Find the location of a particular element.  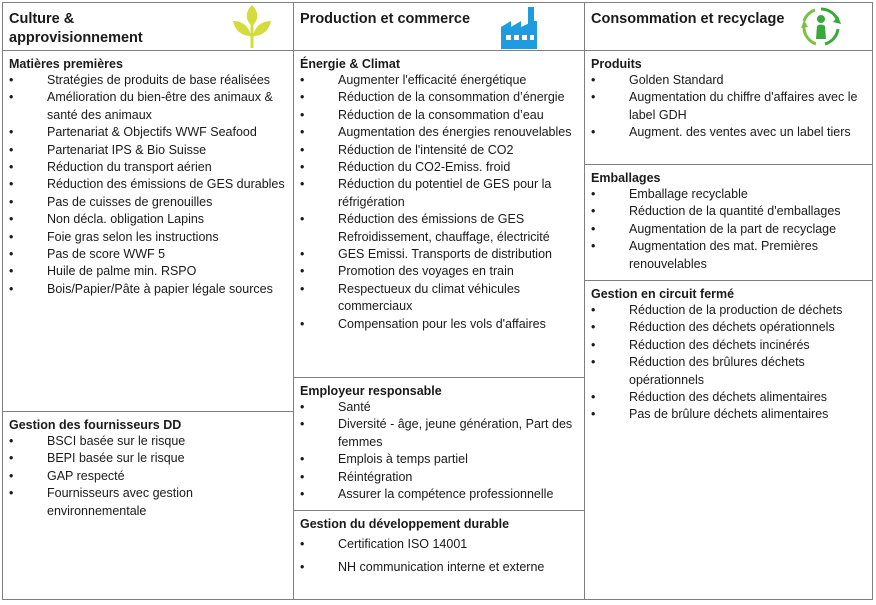

list-item: Emplois à temps partiel is located at coordinates (439, 460).